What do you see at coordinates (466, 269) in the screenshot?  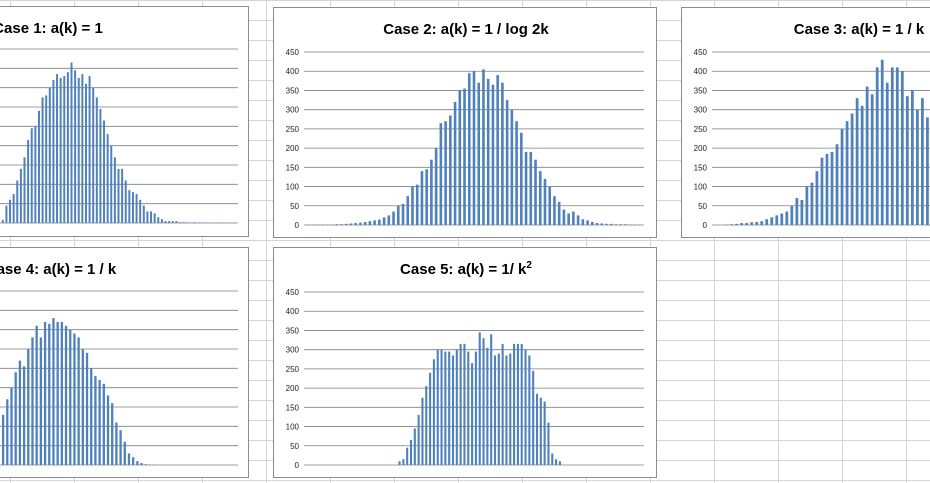 I see `chart-title: Case 5: a(k) = 1/ k2` at bounding box center [466, 269].